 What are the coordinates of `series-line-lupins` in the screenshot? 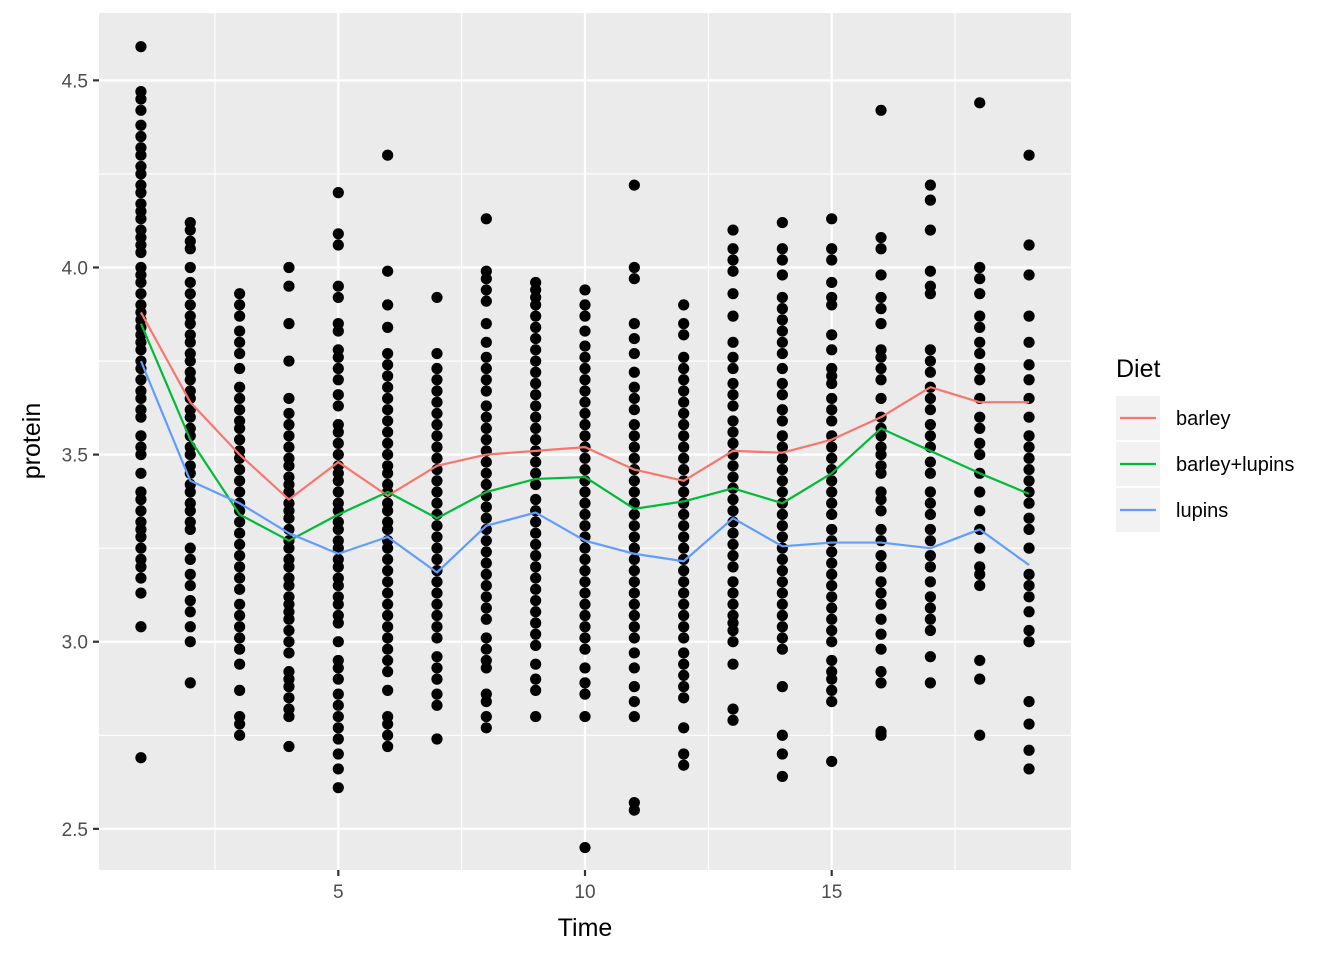 It's located at (584, 467).